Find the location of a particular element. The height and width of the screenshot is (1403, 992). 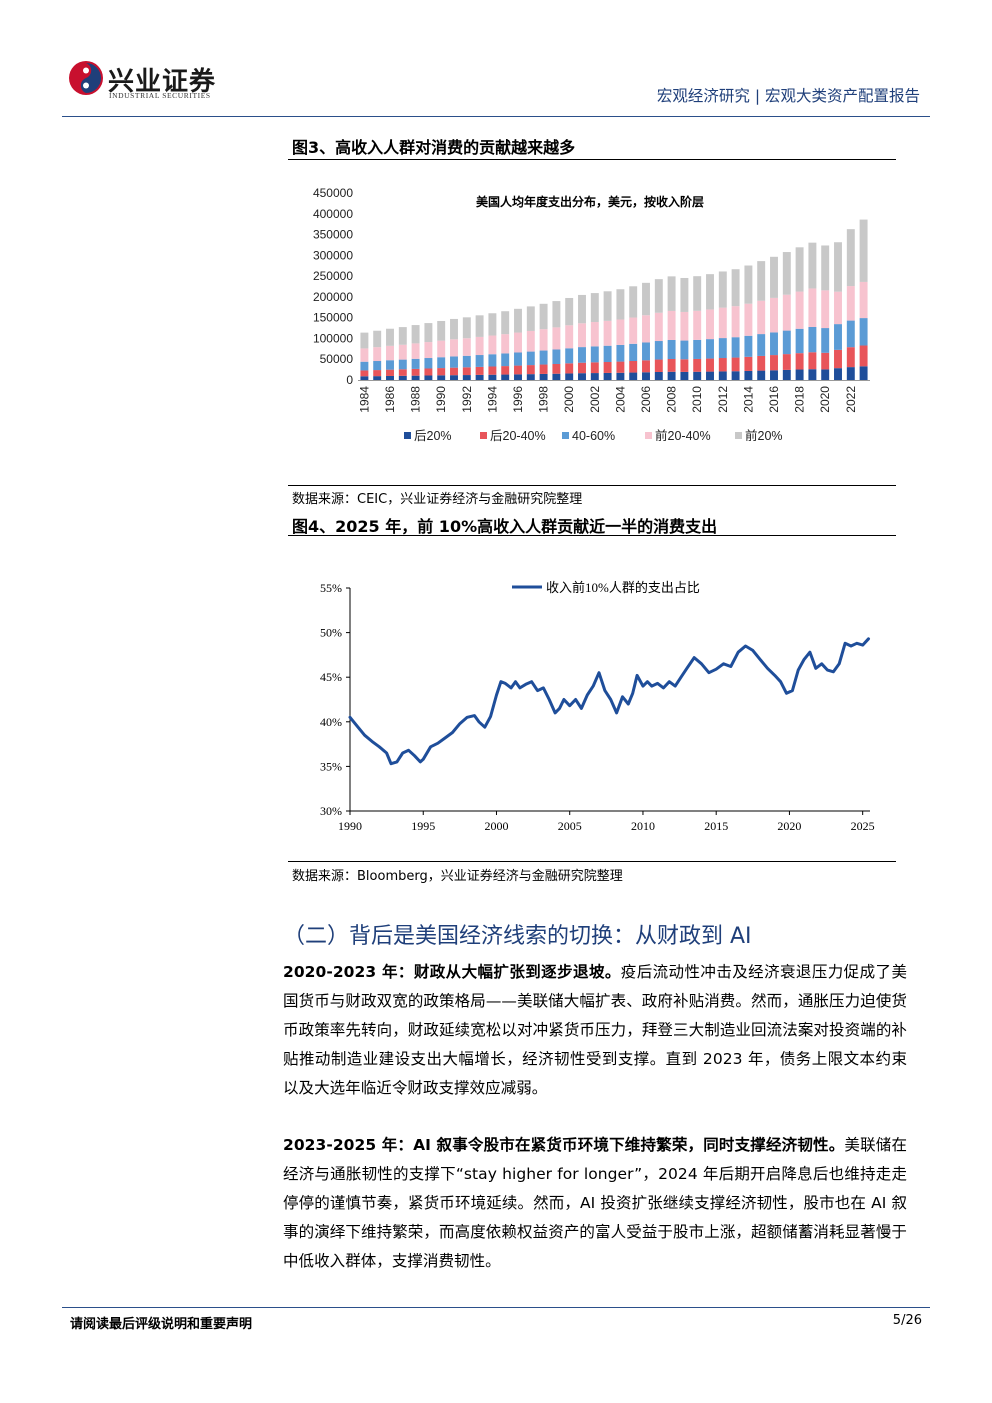

fig4-y-tick-label: 35% is located at coordinates (331, 766).